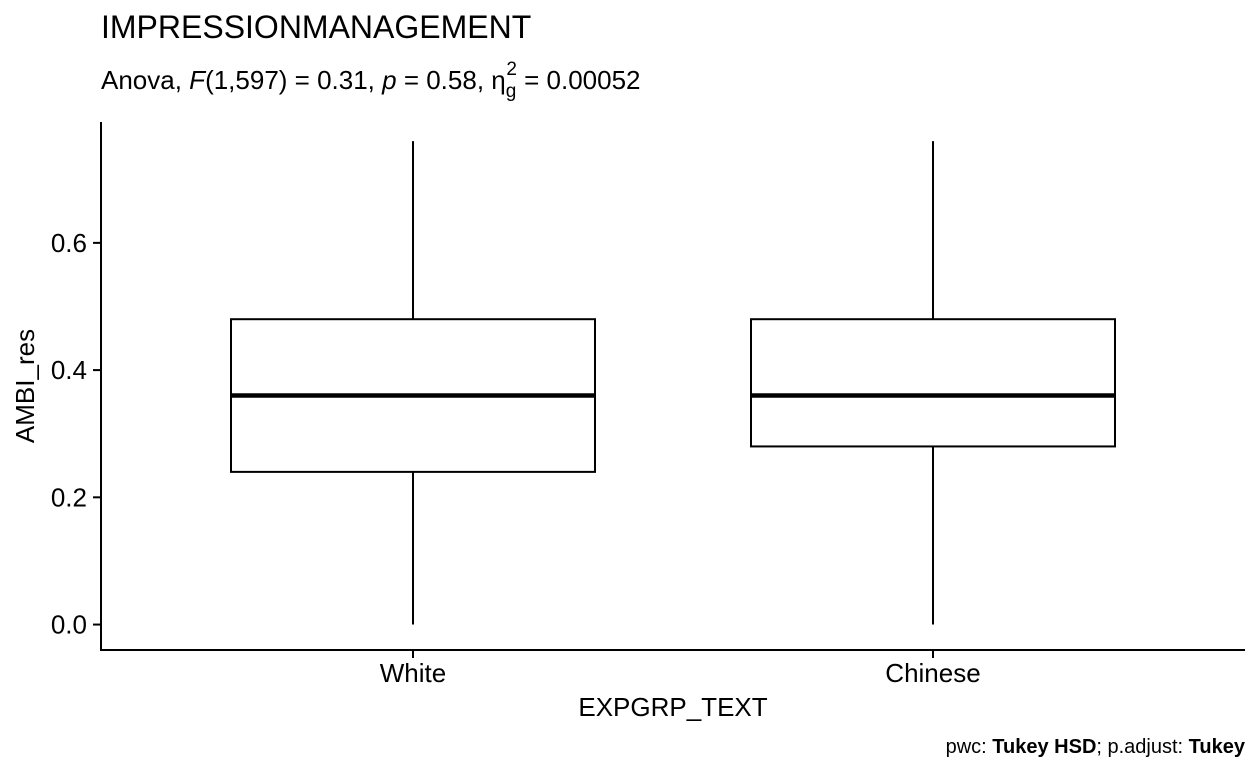 Image resolution: width=1259 pixels, height=778 pixels. Describe the element at coordinates (680, 669) in the screenshot. I see `x-axis-ticks: White Chinese` at that location.